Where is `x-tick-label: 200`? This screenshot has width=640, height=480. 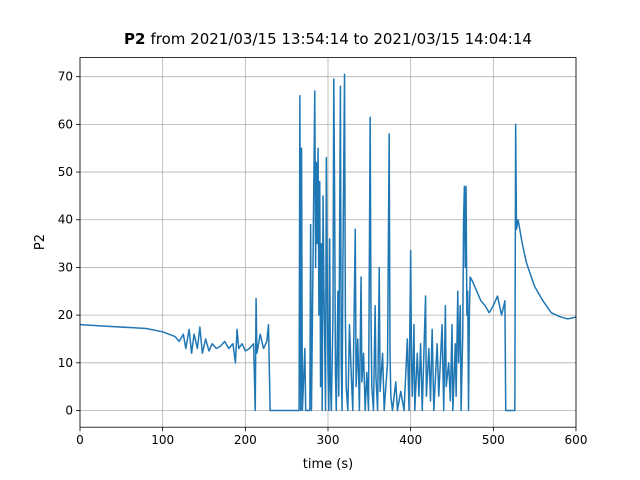
x-tick-label: 200 is located at coordinates (245, 440).